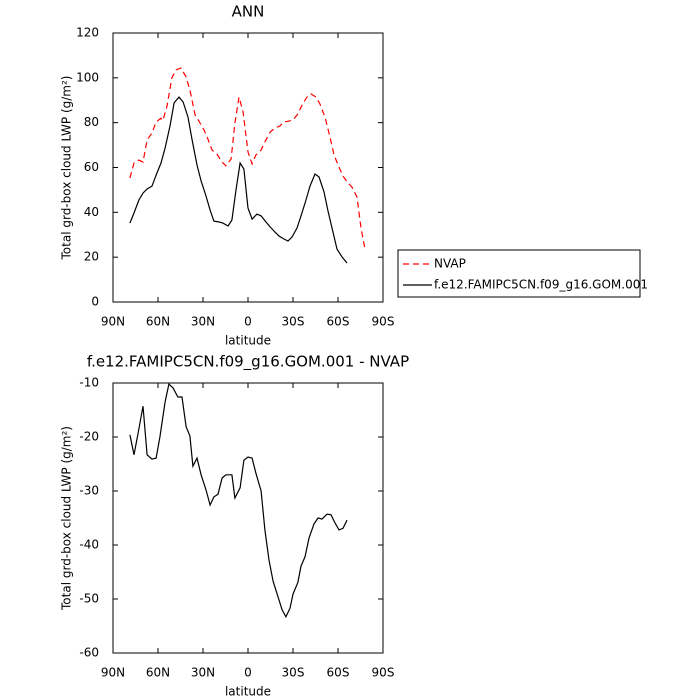  Describe the element at coordinates (541, 285) in the screenshot. I see `legend-label: f.e12.FAMIPC5CN.f09_g16.GOM.001` at that location.